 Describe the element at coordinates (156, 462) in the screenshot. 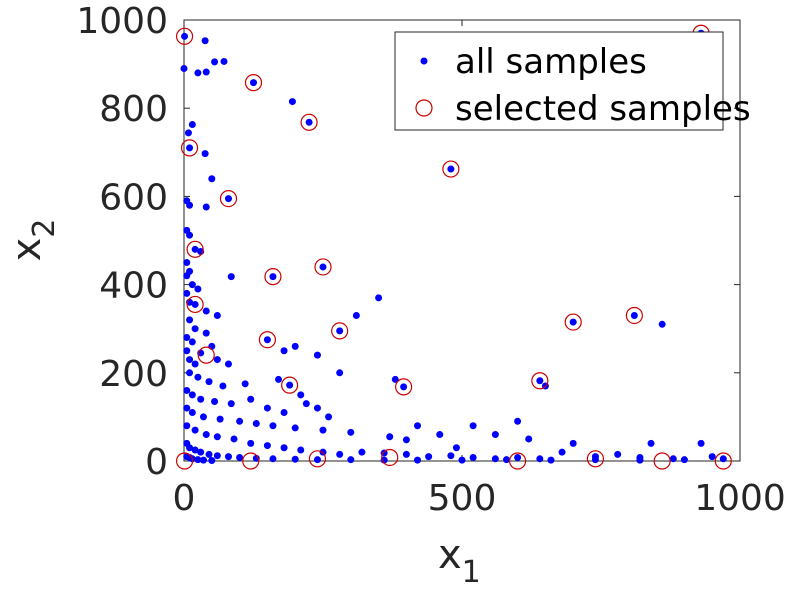

I see `y-tick-label-0: 0` at that location.